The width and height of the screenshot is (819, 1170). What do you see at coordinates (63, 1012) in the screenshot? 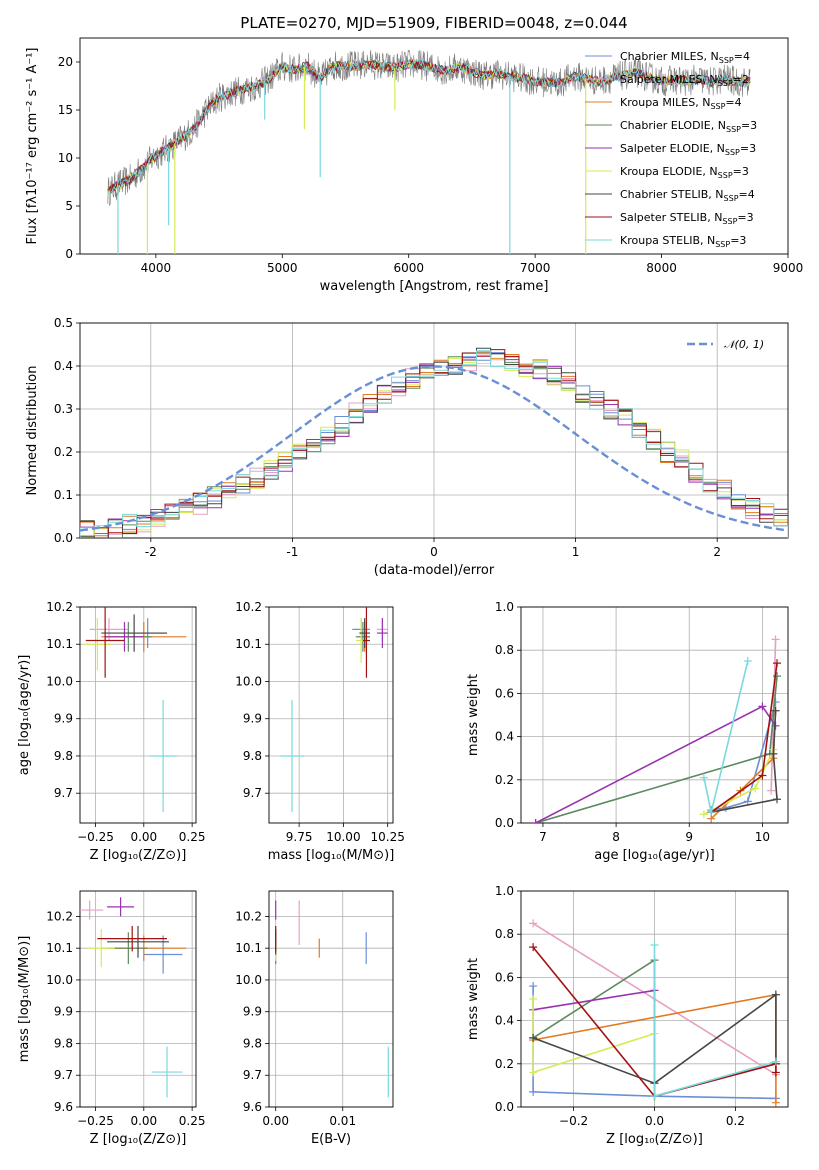
I see `mass_vs_Z-ytick-label: 9.9` at bounding box center [63, 1012].